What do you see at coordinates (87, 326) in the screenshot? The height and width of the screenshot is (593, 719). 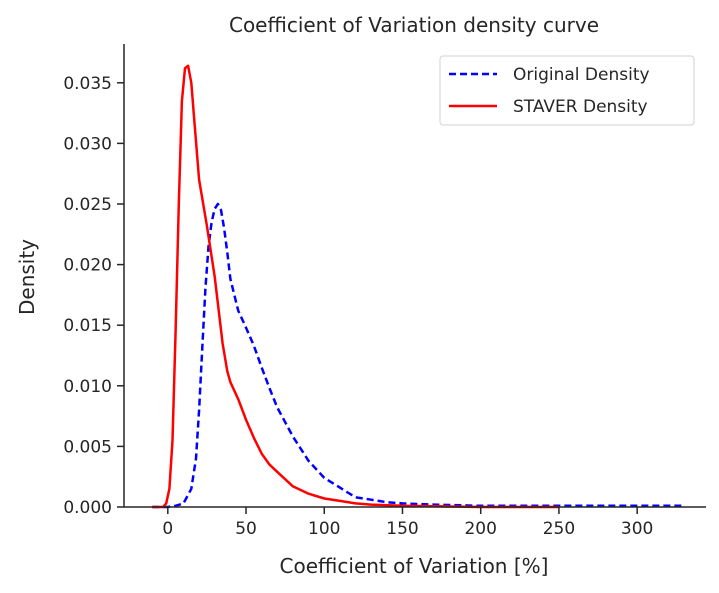 I see `y-tick-label: 0.015` at bounding box center [87, 326].